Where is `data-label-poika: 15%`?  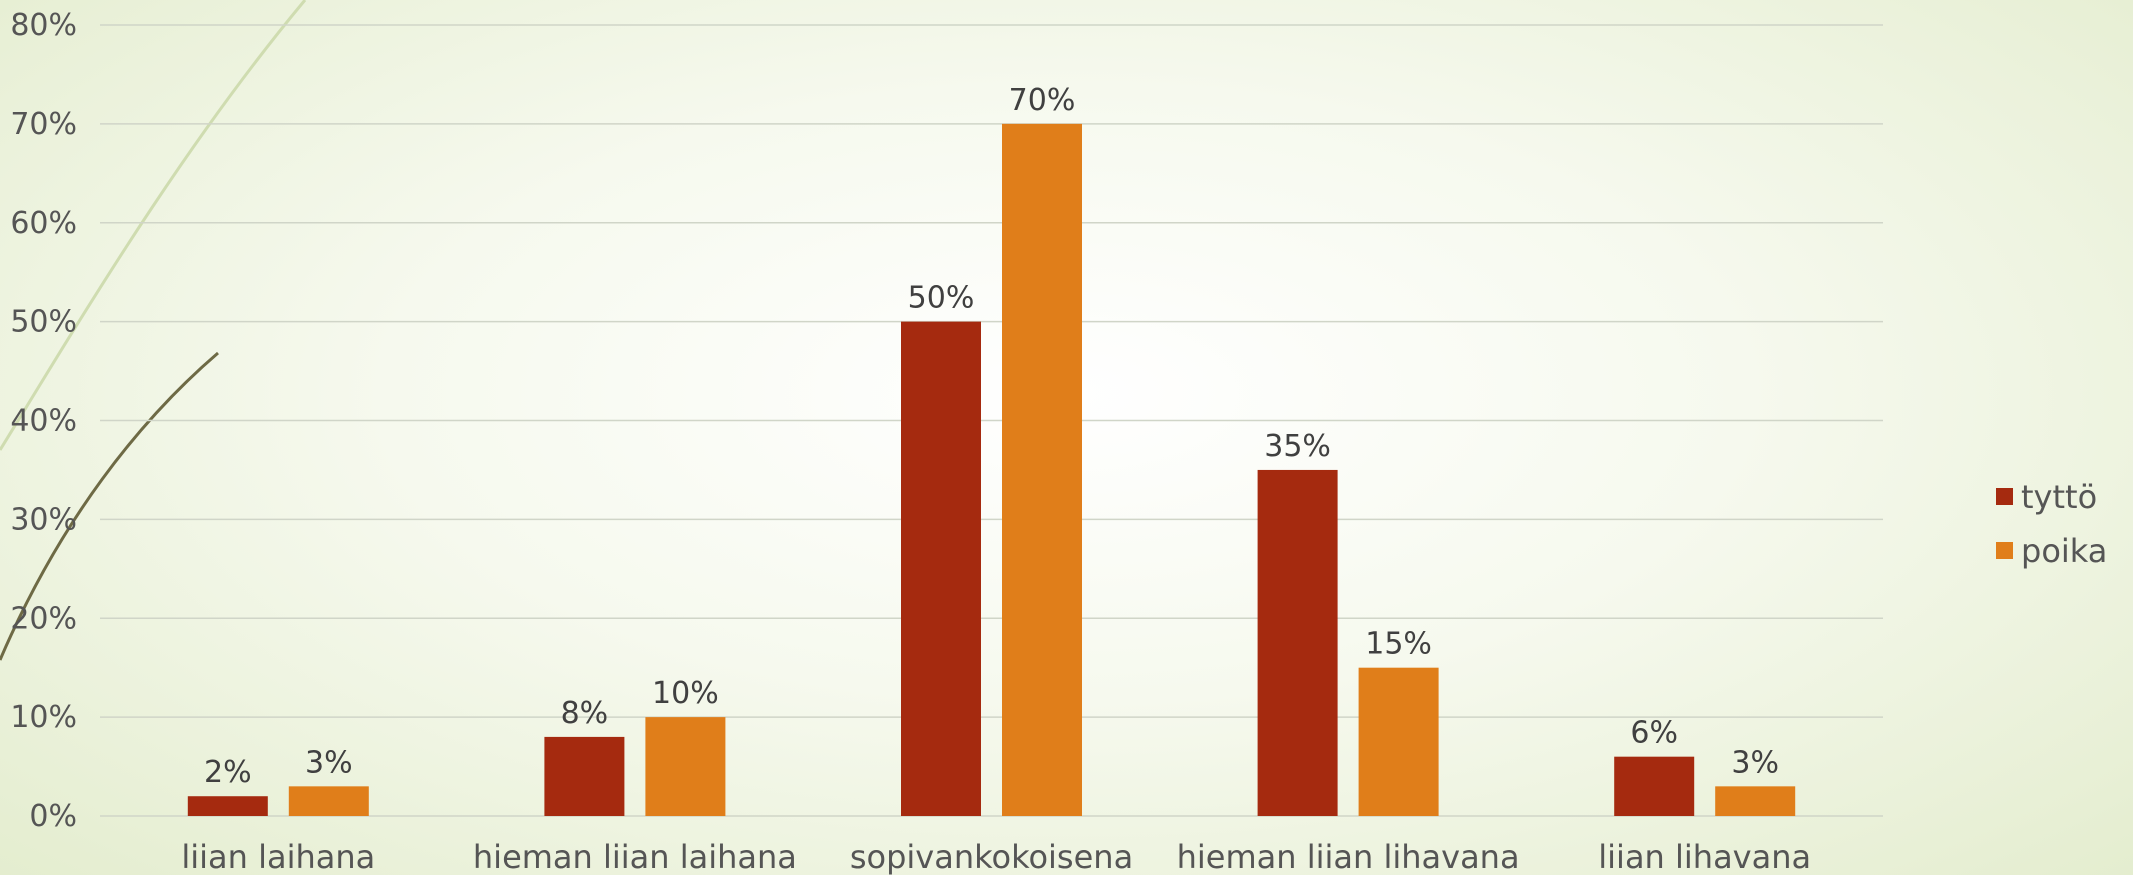
data-label-poika: 15% is located at coordinates (1398, 644).